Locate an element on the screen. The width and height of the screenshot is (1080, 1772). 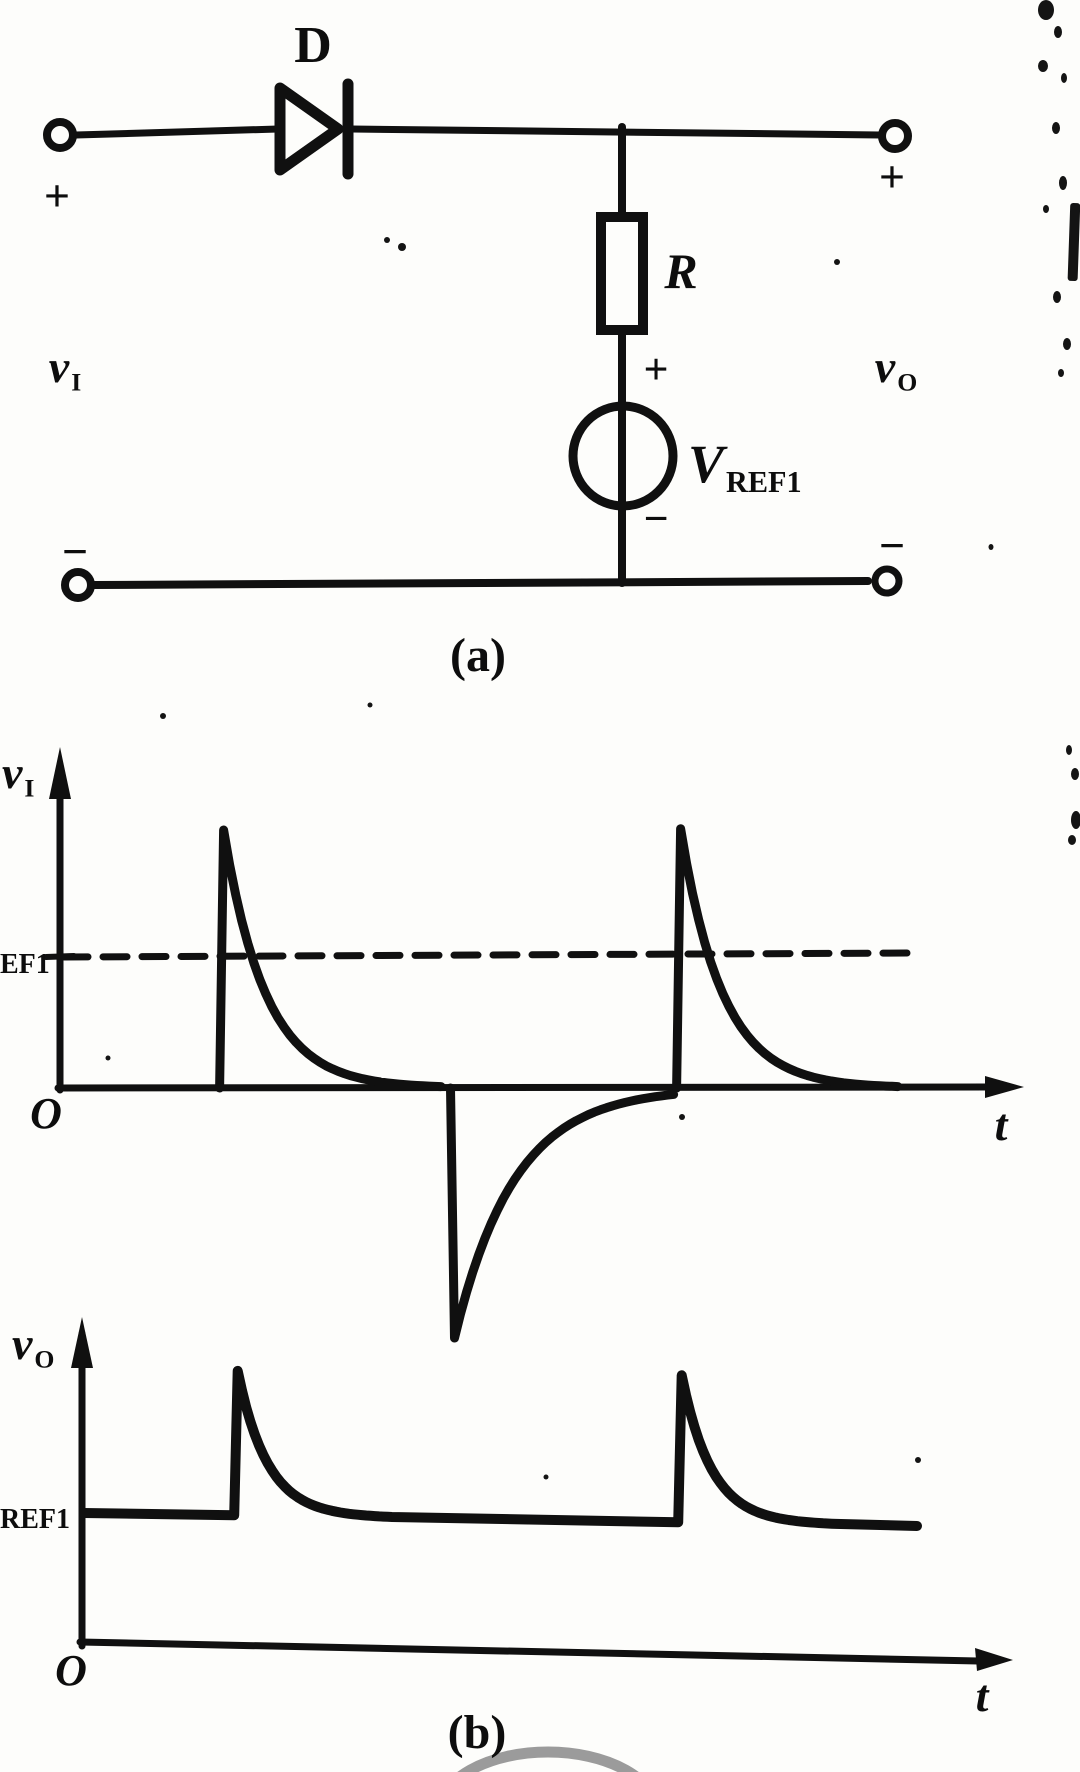
source-voltage-label: VREF1 is located at coordinates (745, 465).